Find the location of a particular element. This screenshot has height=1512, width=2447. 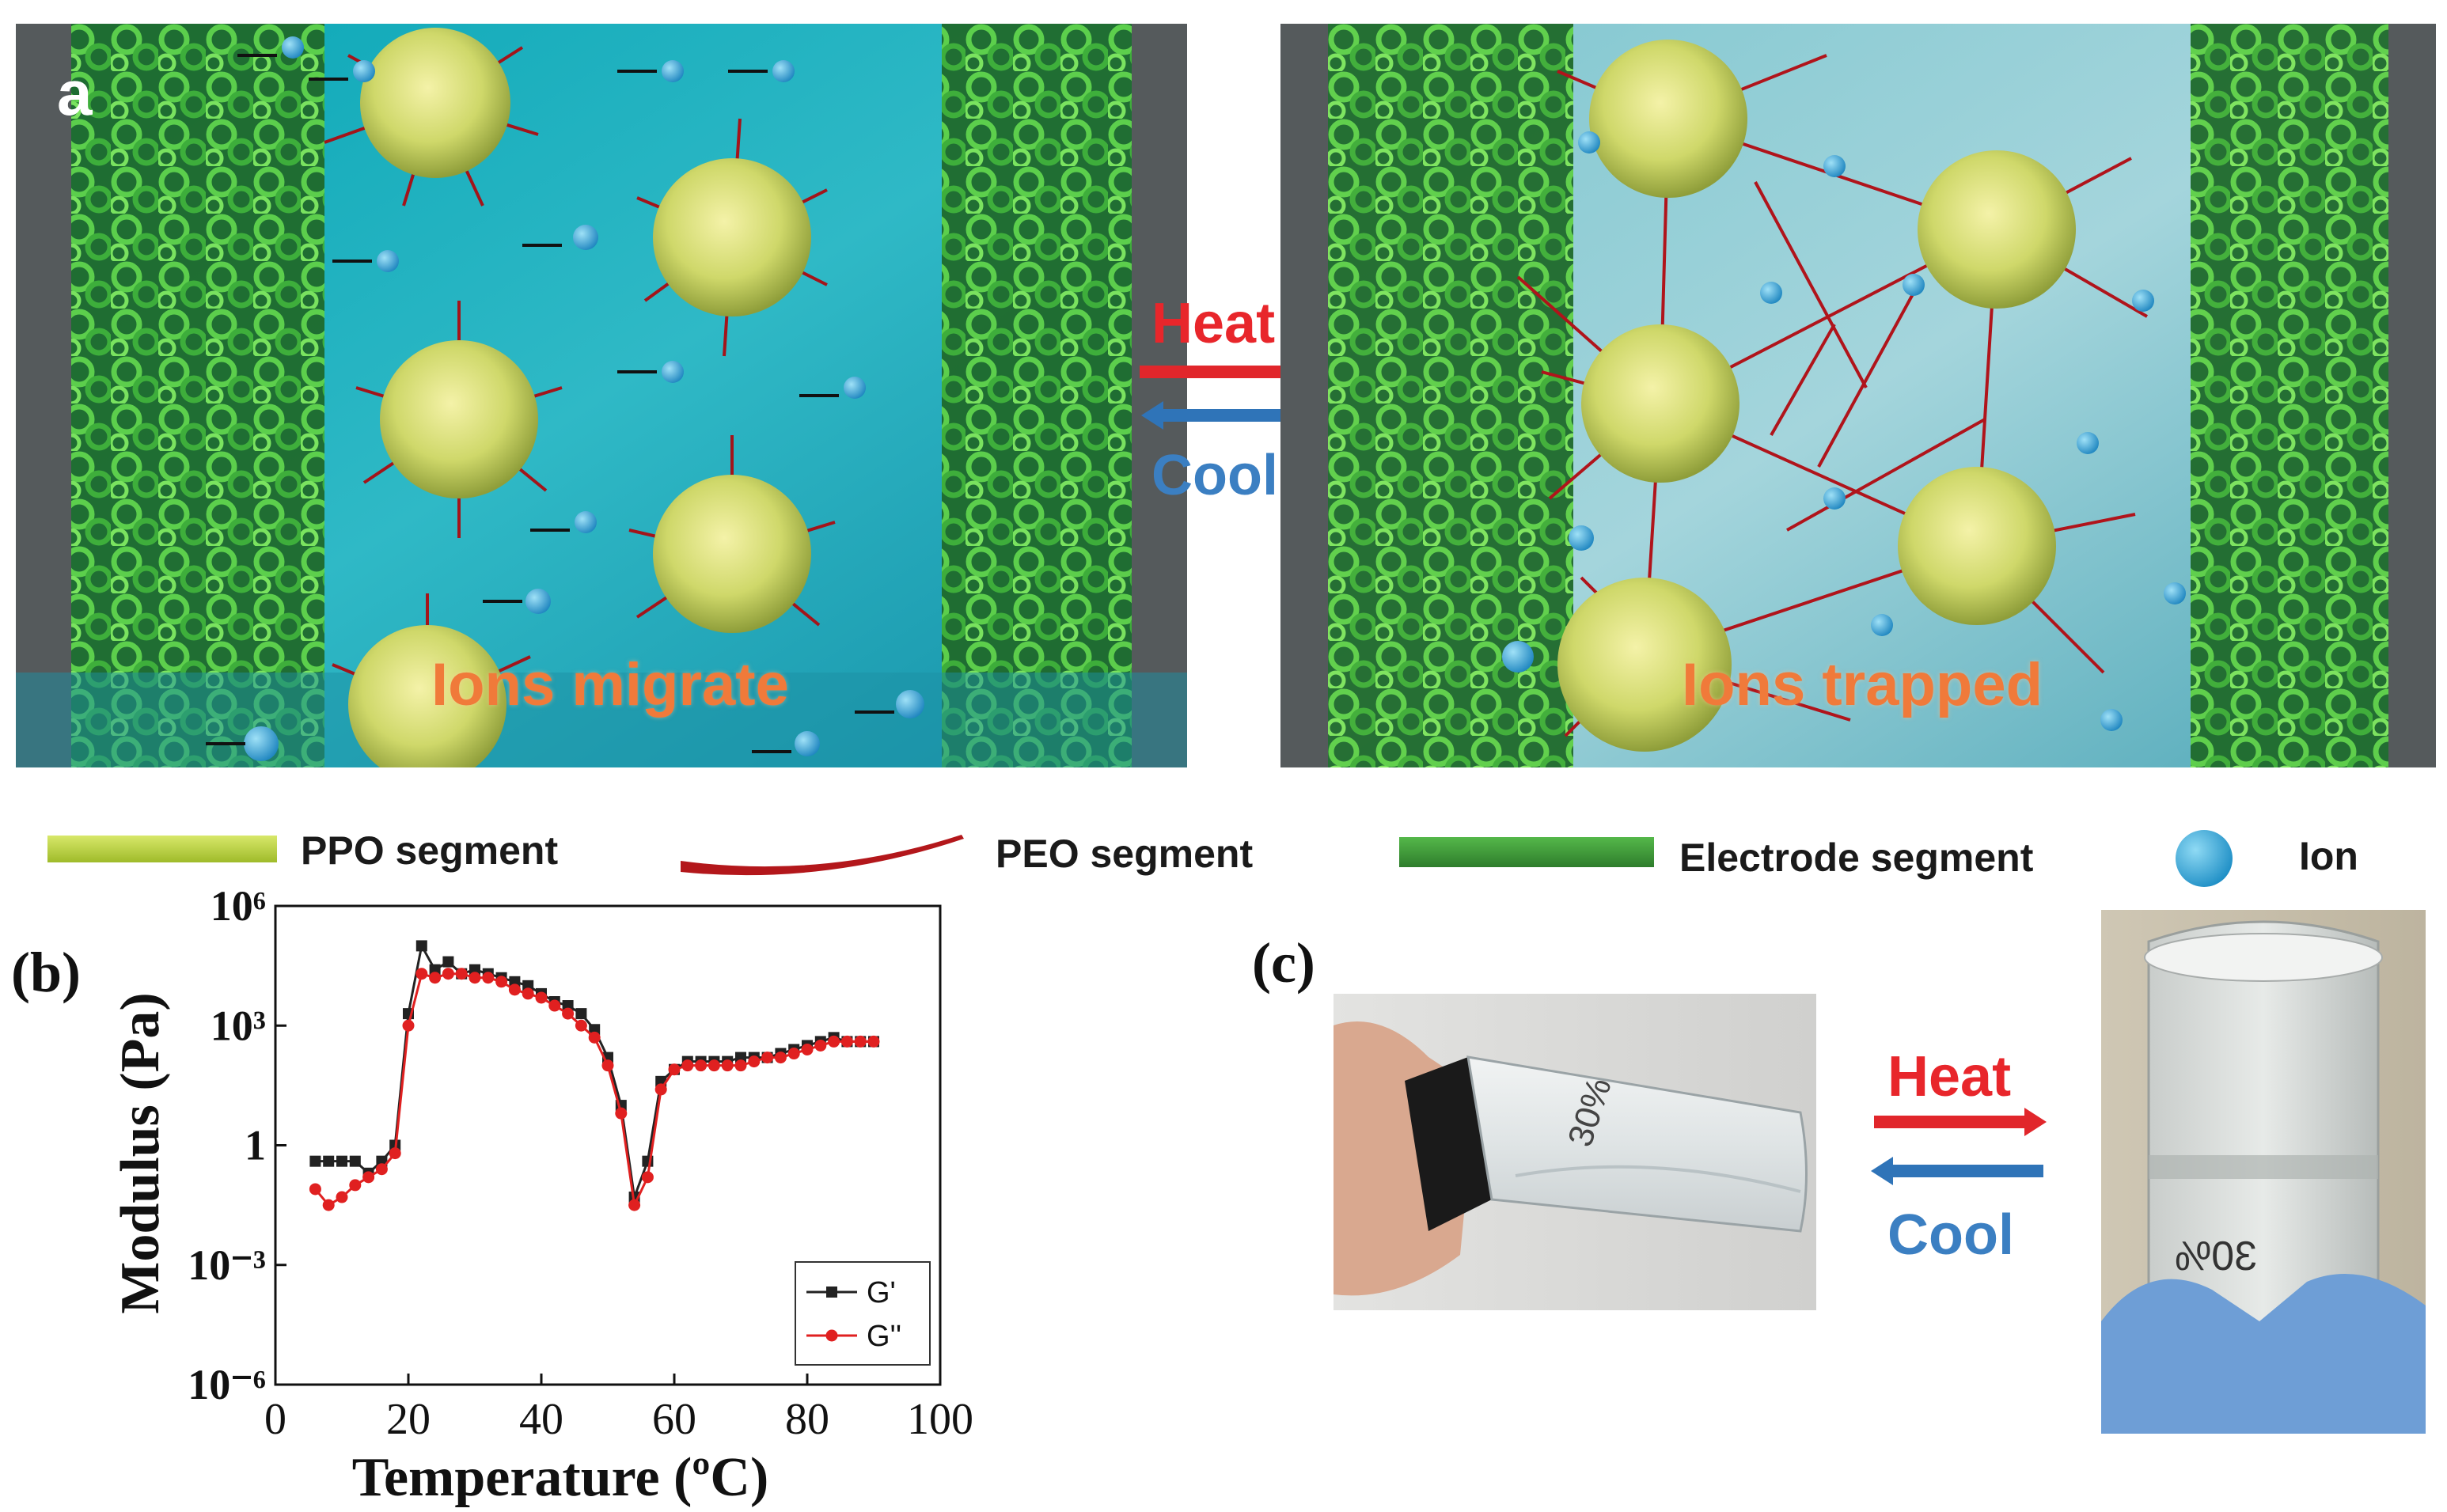

y-tick-label: 10⁻³ is located at coordinates (227, 1265).